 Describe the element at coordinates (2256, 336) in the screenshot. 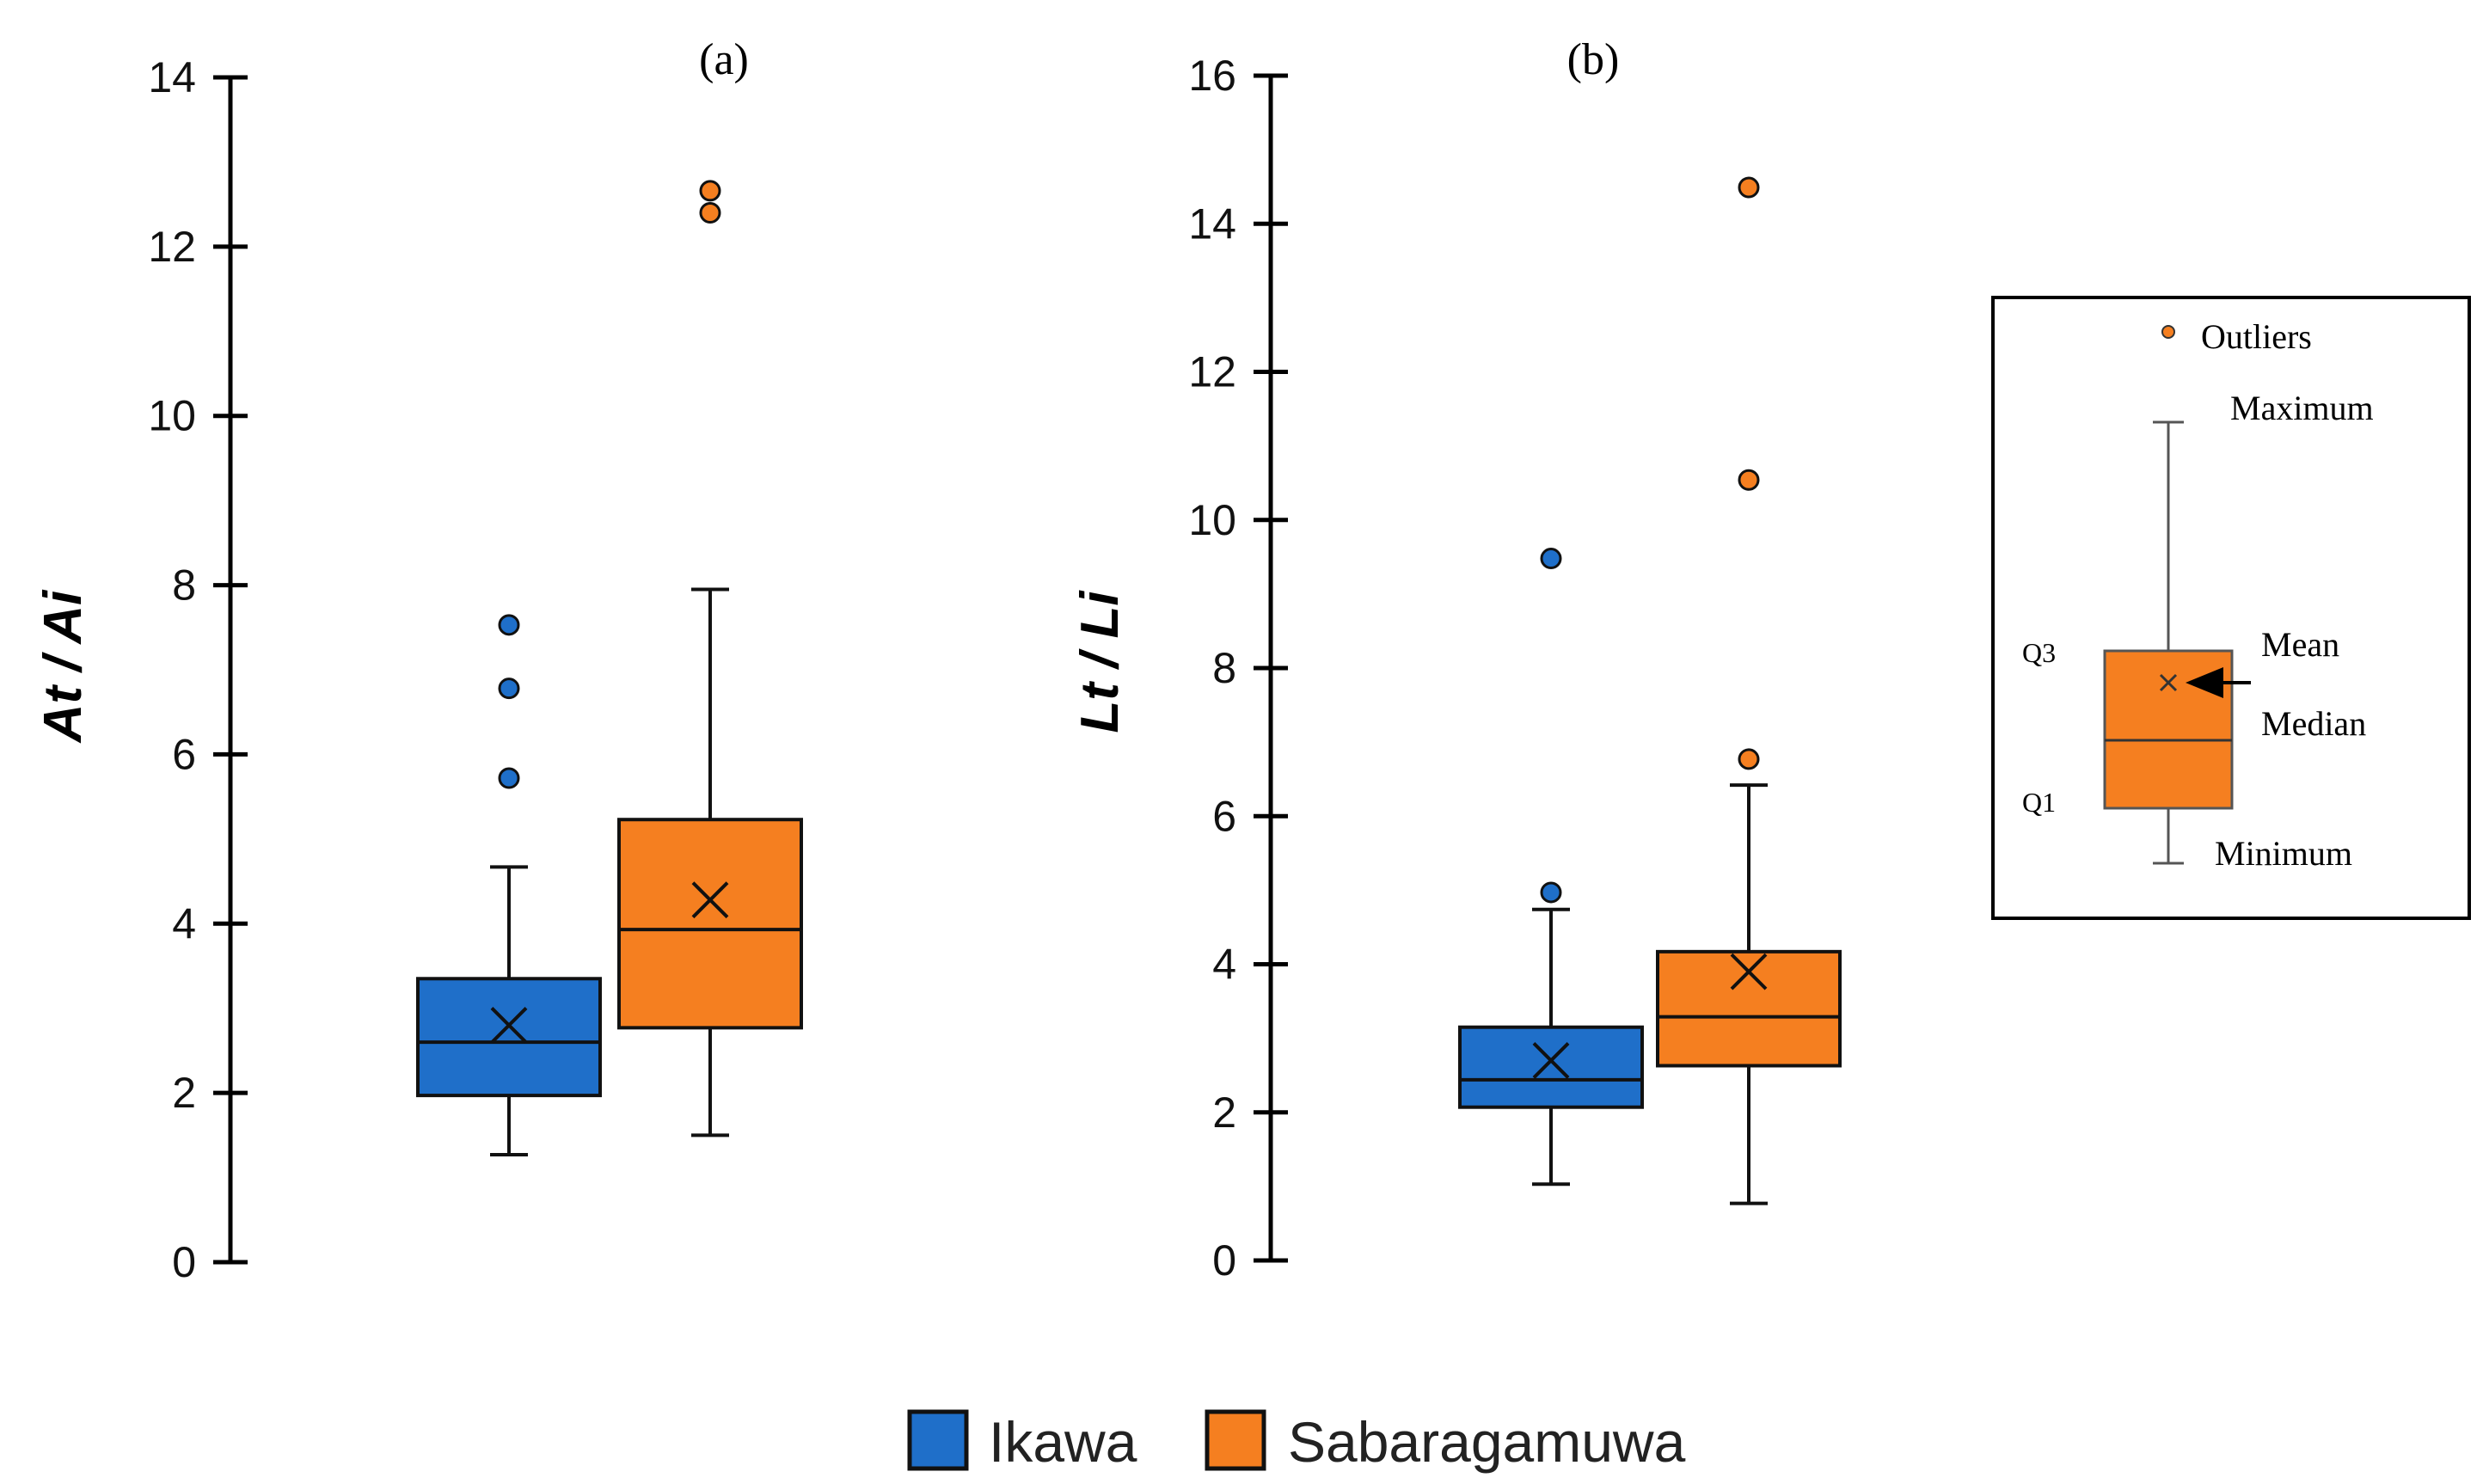

I see `key-outliers-label: Outliers` at that location.